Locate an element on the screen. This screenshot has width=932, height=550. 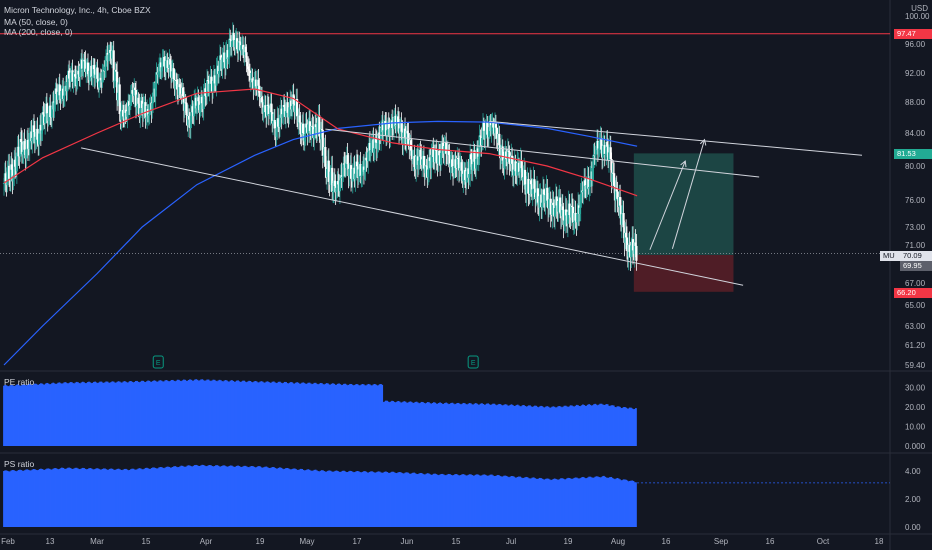
stop-zone is located at coordinates (683, 273).